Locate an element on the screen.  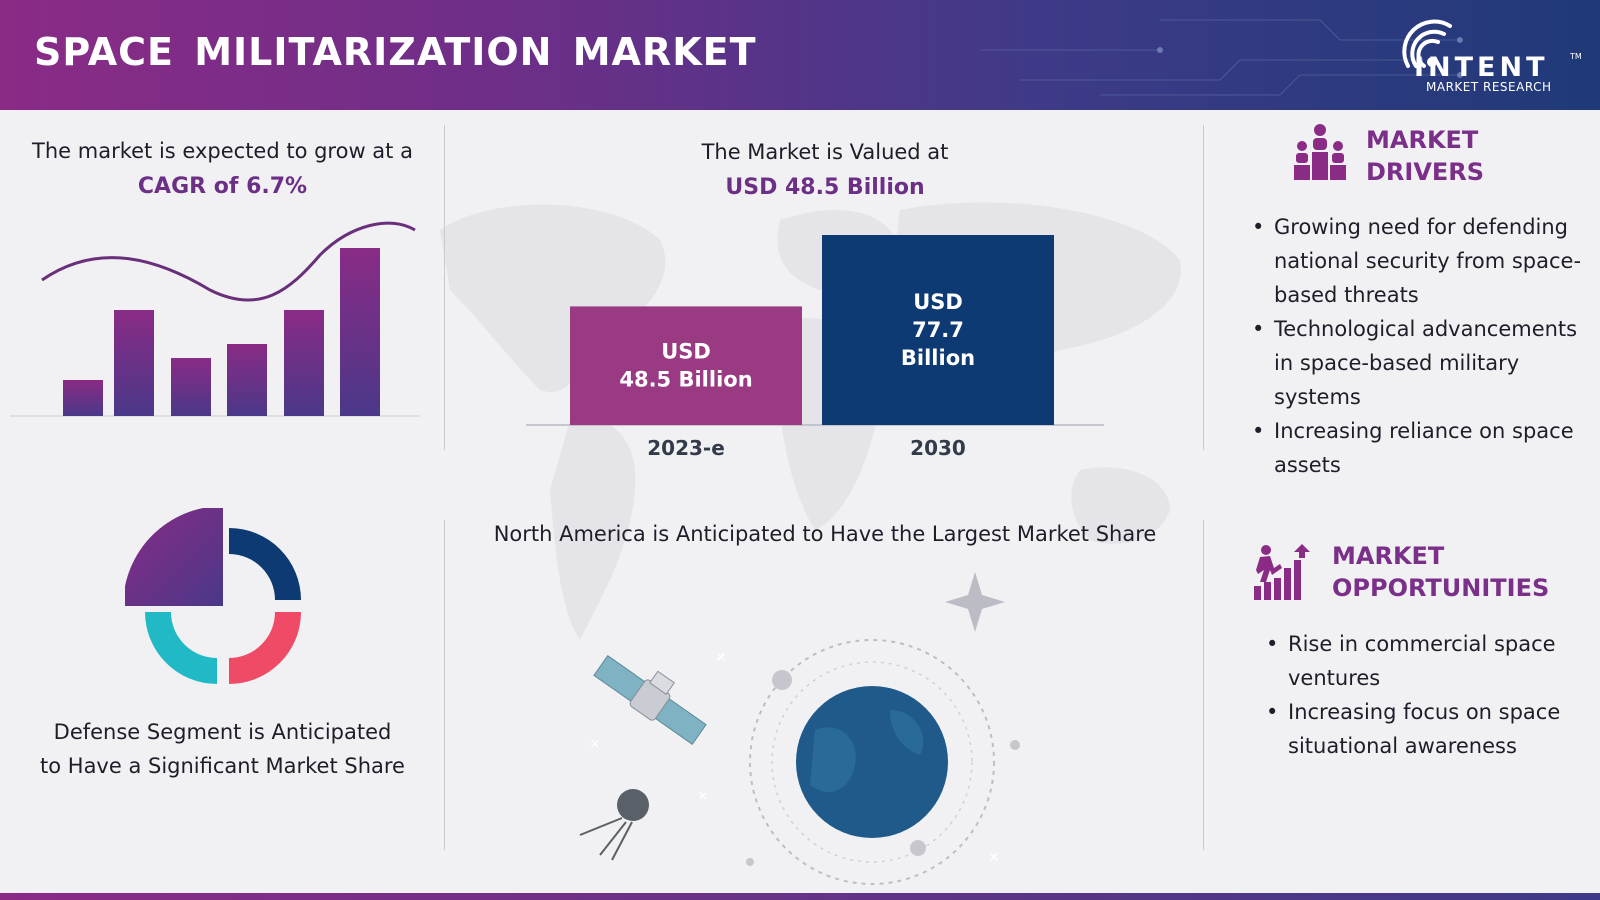
people-podium-icon is located at coordinates (1320, 152).